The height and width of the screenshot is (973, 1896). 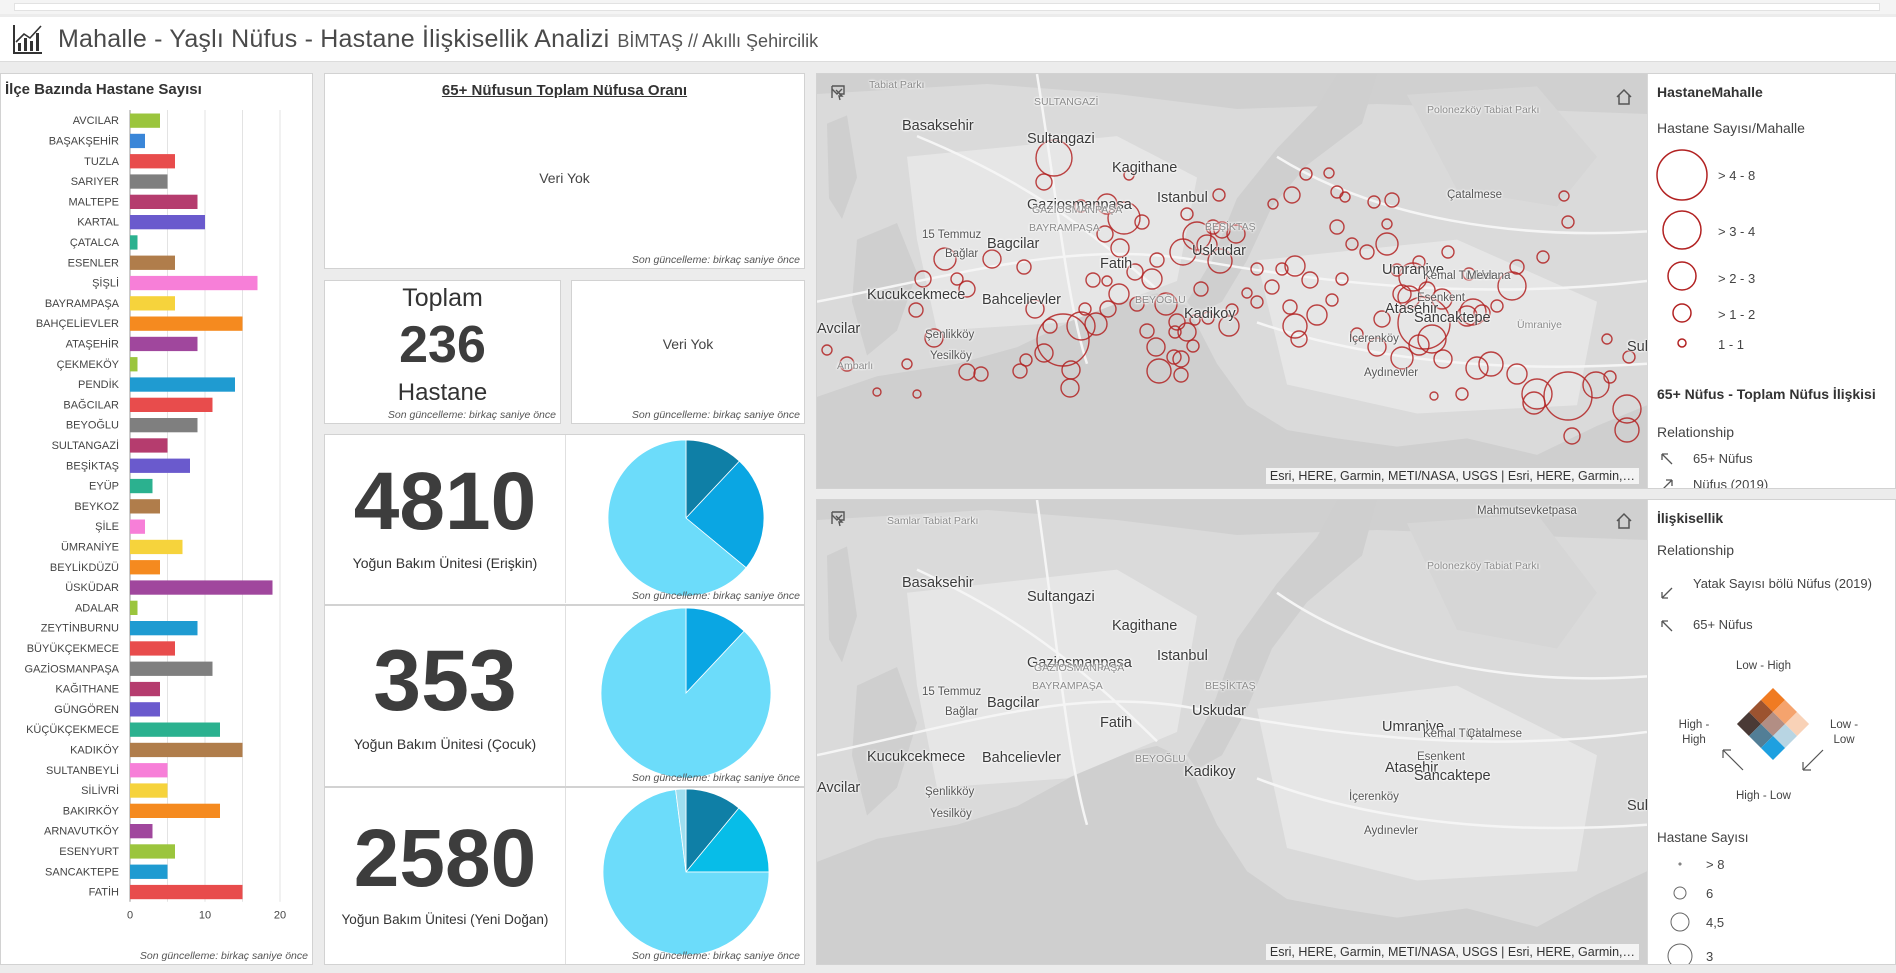 I want to click on map-label: Kucukcekmece, so click(x=916, y=757).